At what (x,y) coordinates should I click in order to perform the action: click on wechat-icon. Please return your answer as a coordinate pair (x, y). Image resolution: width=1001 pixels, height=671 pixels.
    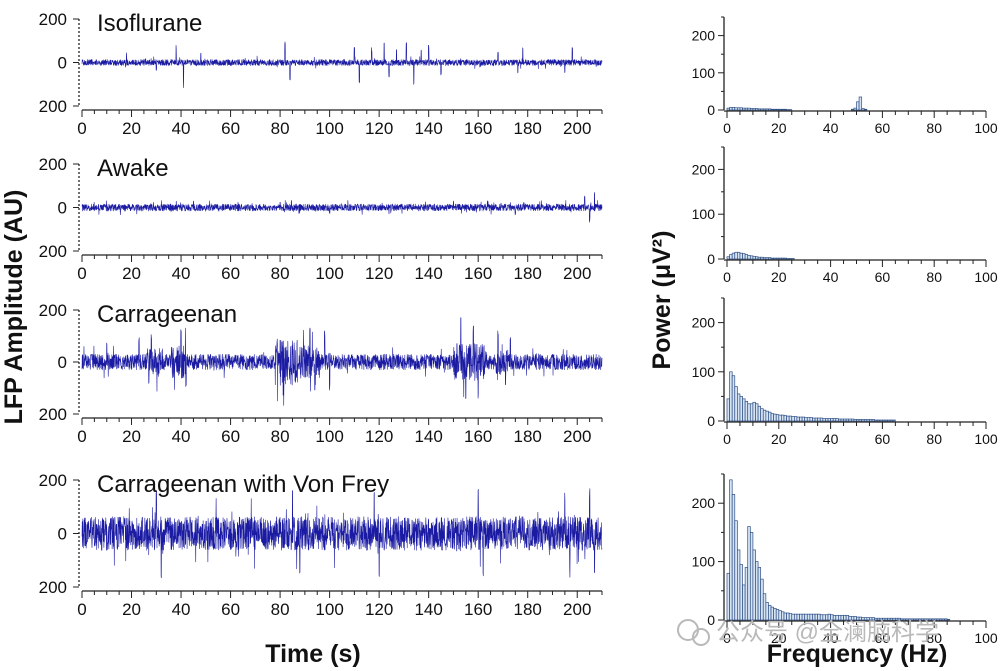
    Looking at the image, I should click on (688, 630).